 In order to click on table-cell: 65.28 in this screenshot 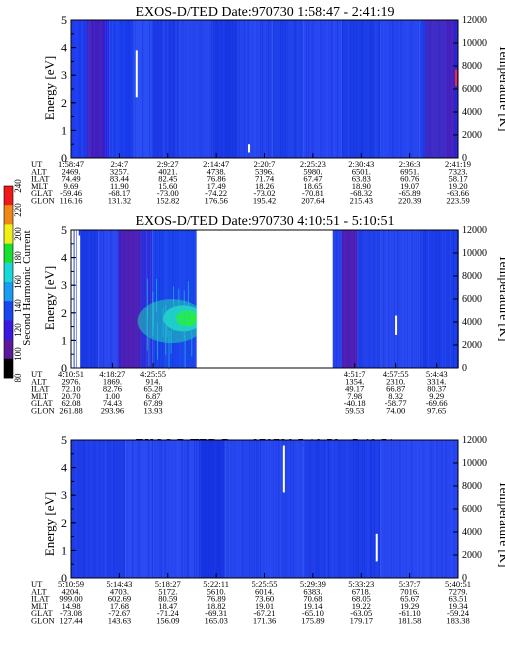, I will do `click(152, 389)`.